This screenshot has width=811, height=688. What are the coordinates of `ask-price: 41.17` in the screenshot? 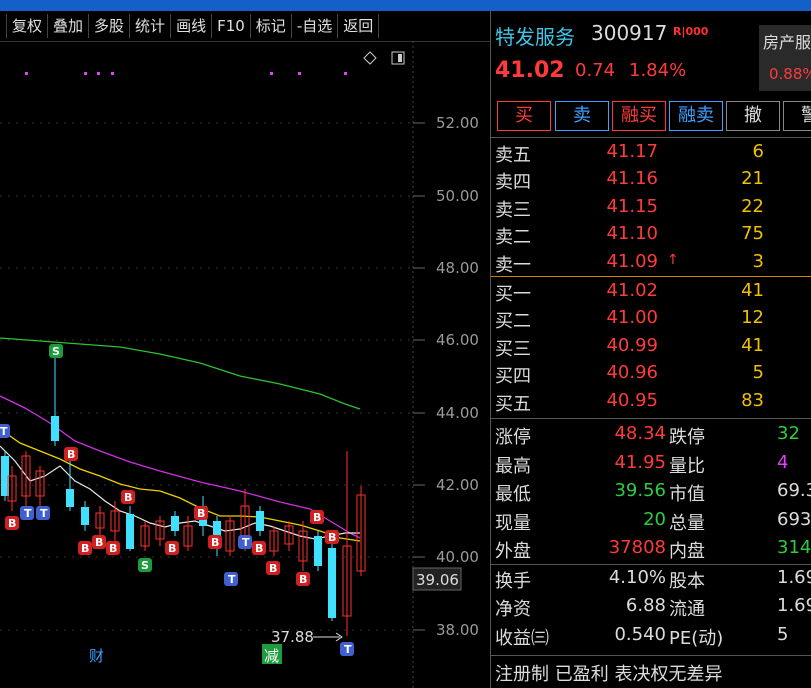 It's located at (632, 151).